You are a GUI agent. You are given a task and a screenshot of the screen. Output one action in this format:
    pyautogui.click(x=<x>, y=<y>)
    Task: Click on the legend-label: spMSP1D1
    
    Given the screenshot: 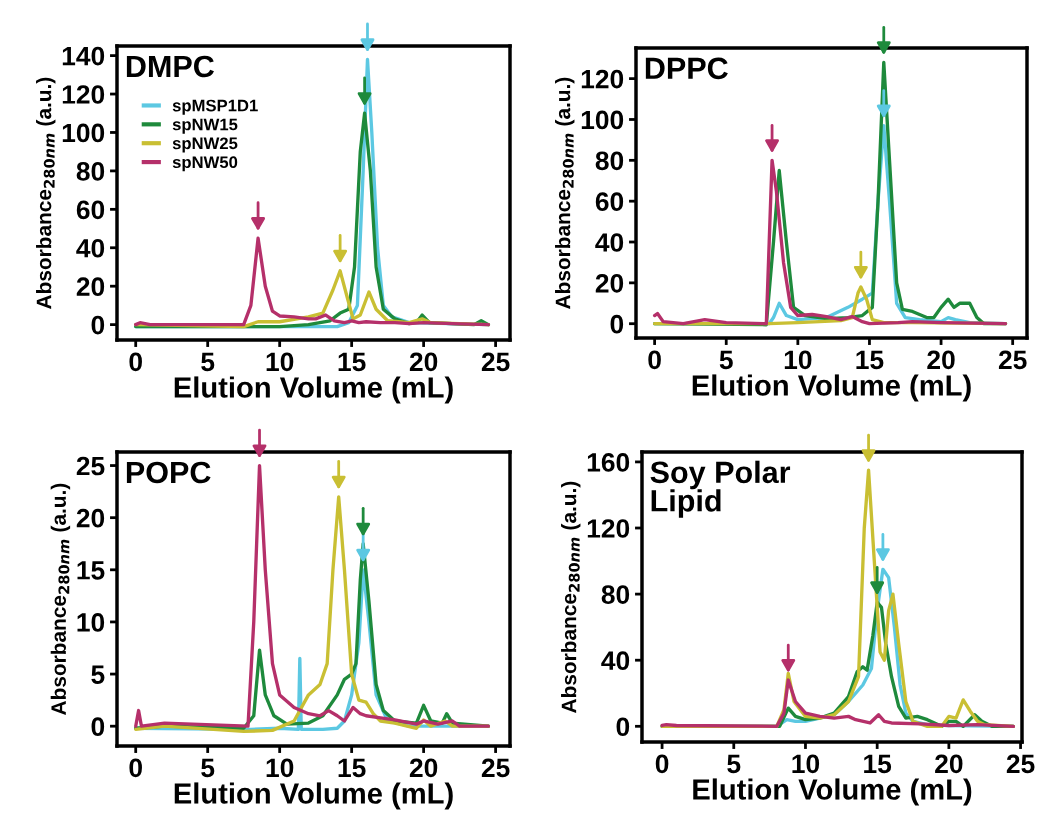 What is the action you would take?
    pyautogui.click(x=215, y=107)
    